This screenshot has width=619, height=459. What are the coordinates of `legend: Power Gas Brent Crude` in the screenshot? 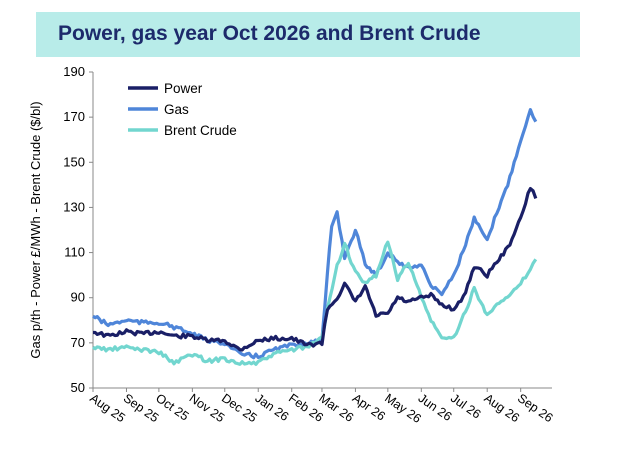 It's located at (182, 109).